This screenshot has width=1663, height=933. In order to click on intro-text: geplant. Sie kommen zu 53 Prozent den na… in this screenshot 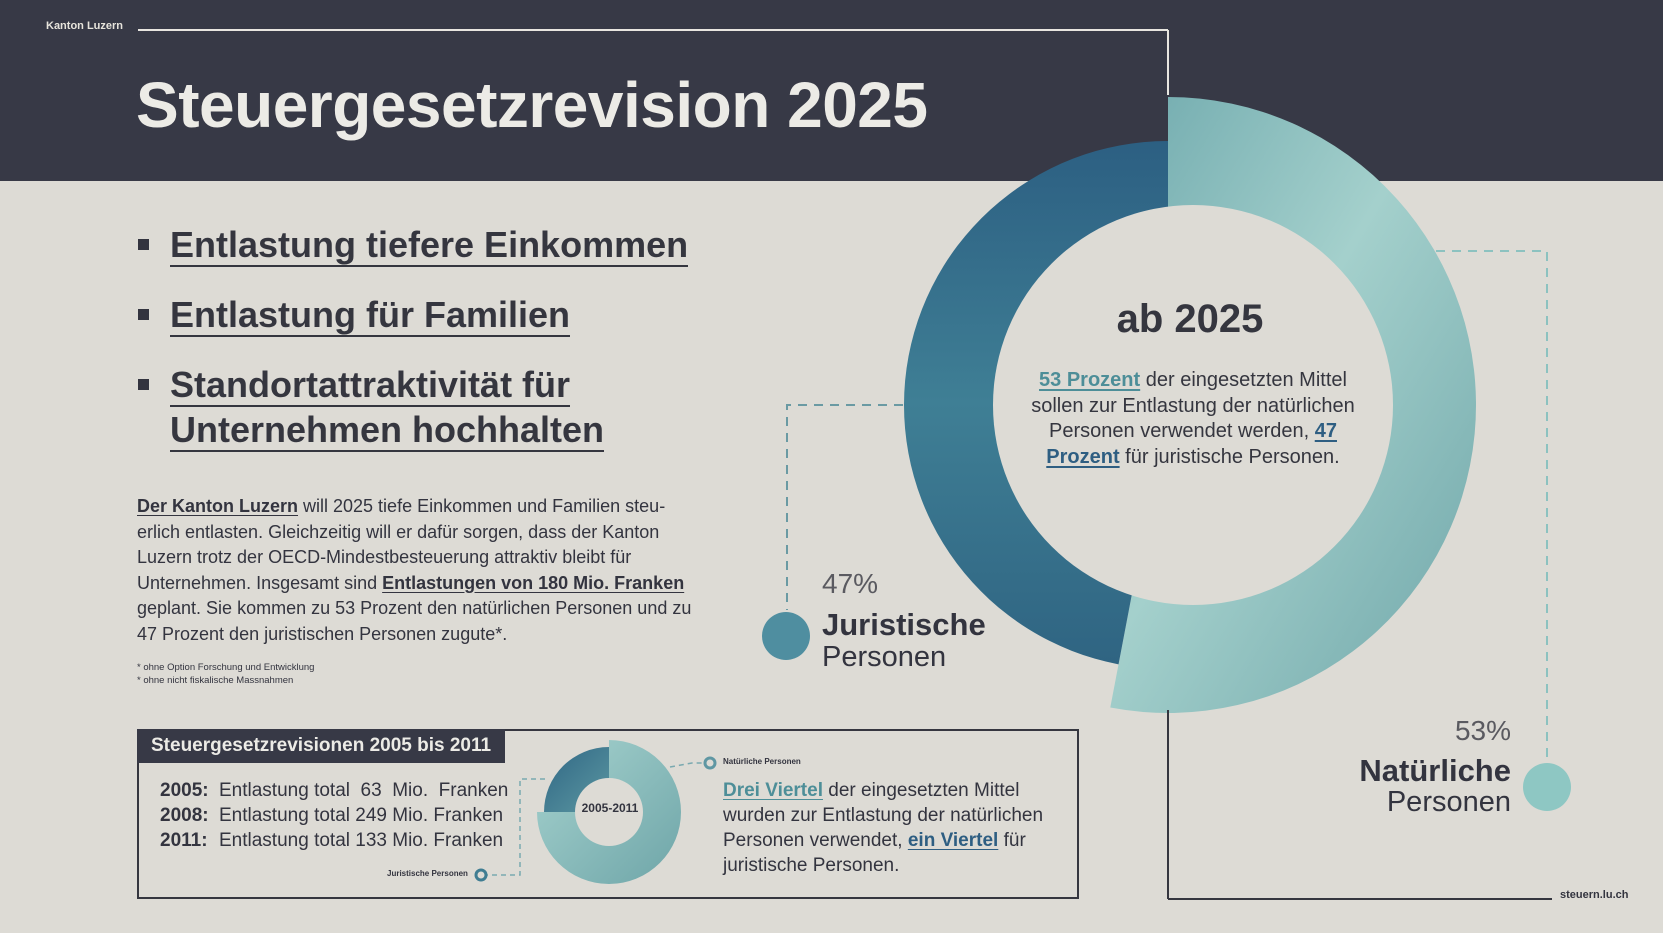, I will do `click(414, 621)`.